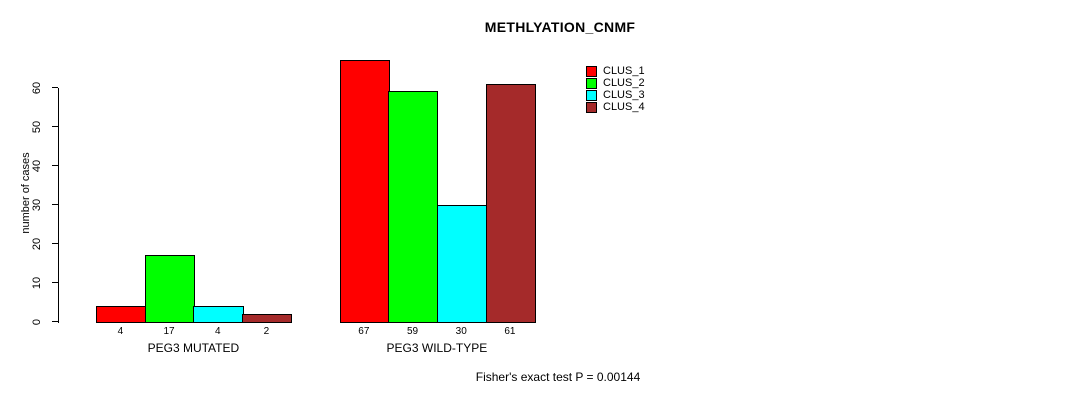 The height and width of the screenshot is (400, 1090). I want to click on bar-clus_4-peg3-wild-type, so click(510, 203).